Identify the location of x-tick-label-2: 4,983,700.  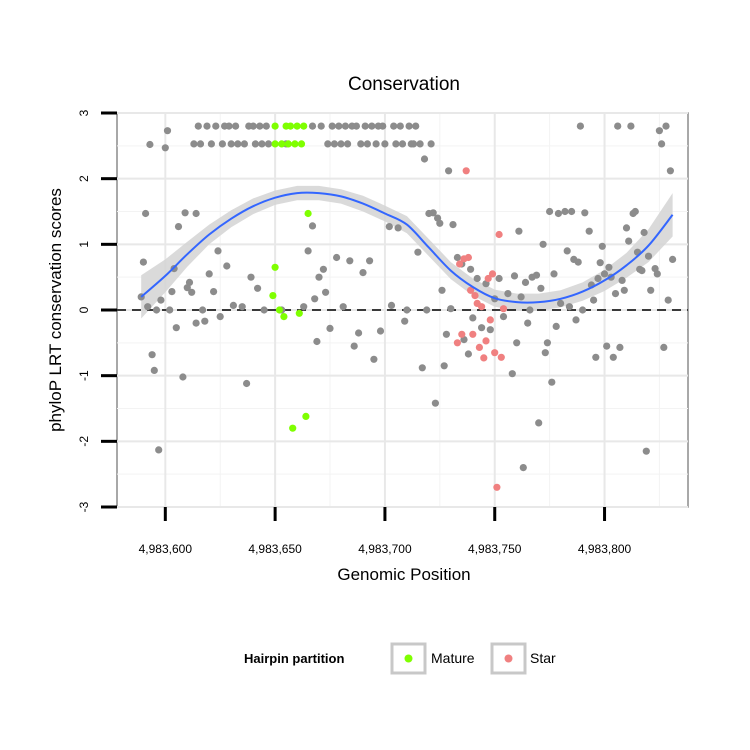
(385, 549).